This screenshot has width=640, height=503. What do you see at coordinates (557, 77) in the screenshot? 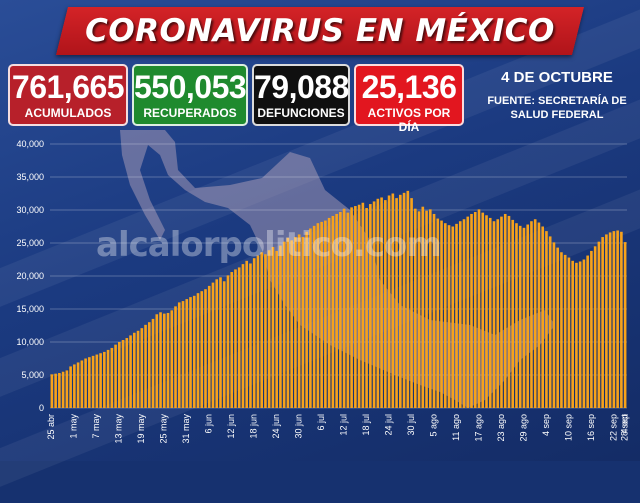
I see `report-date: 4 DE OCTUBRE` at bounding box center [557, 77].